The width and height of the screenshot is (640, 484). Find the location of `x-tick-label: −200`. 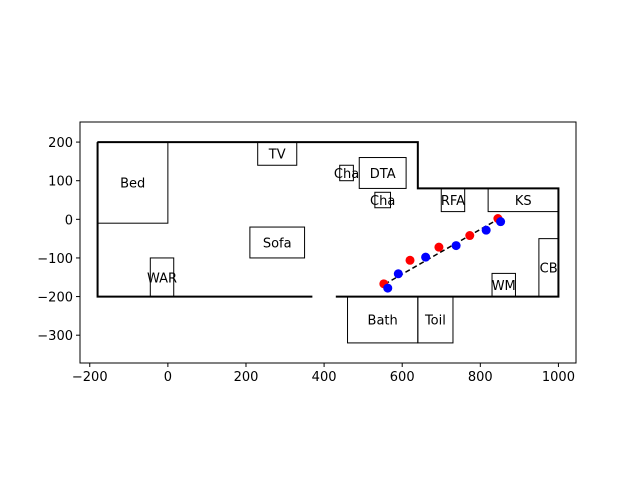

x-tick-label: −200 is located at coordinates (90, 377).